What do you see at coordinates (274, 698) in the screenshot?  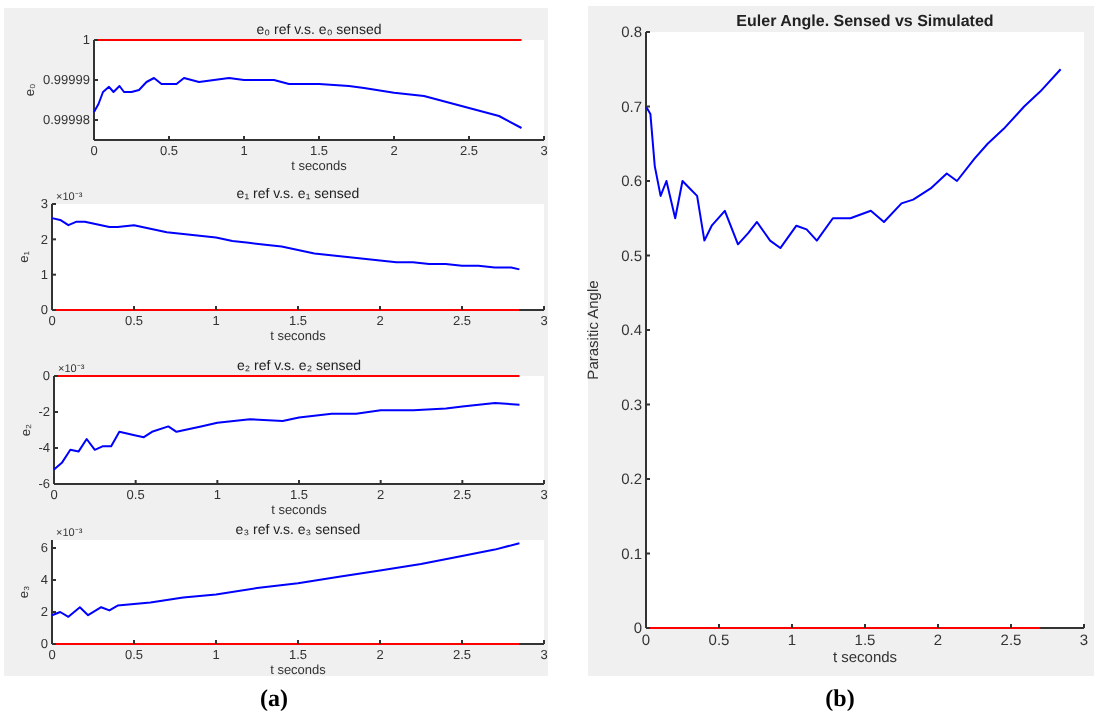 I see `text: (a)` at bounding box center [274, 698].